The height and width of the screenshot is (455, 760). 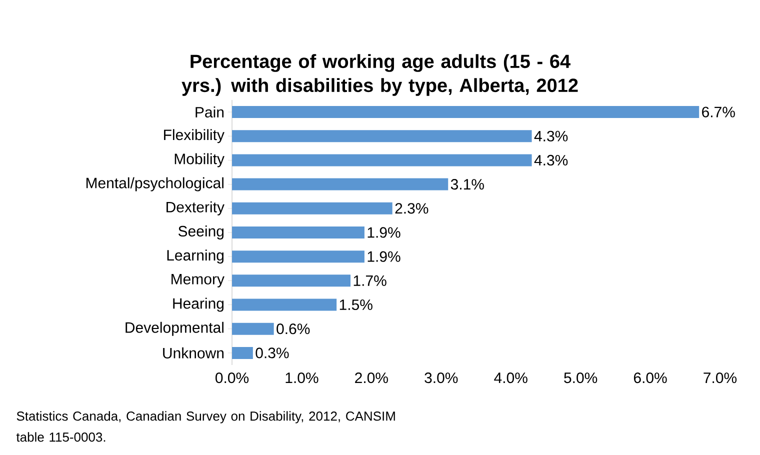 What do you see at coordinates (194, 136) in the screenshot?
I see `y-tick-label: Flexibility` at bounding box center [194, 136].